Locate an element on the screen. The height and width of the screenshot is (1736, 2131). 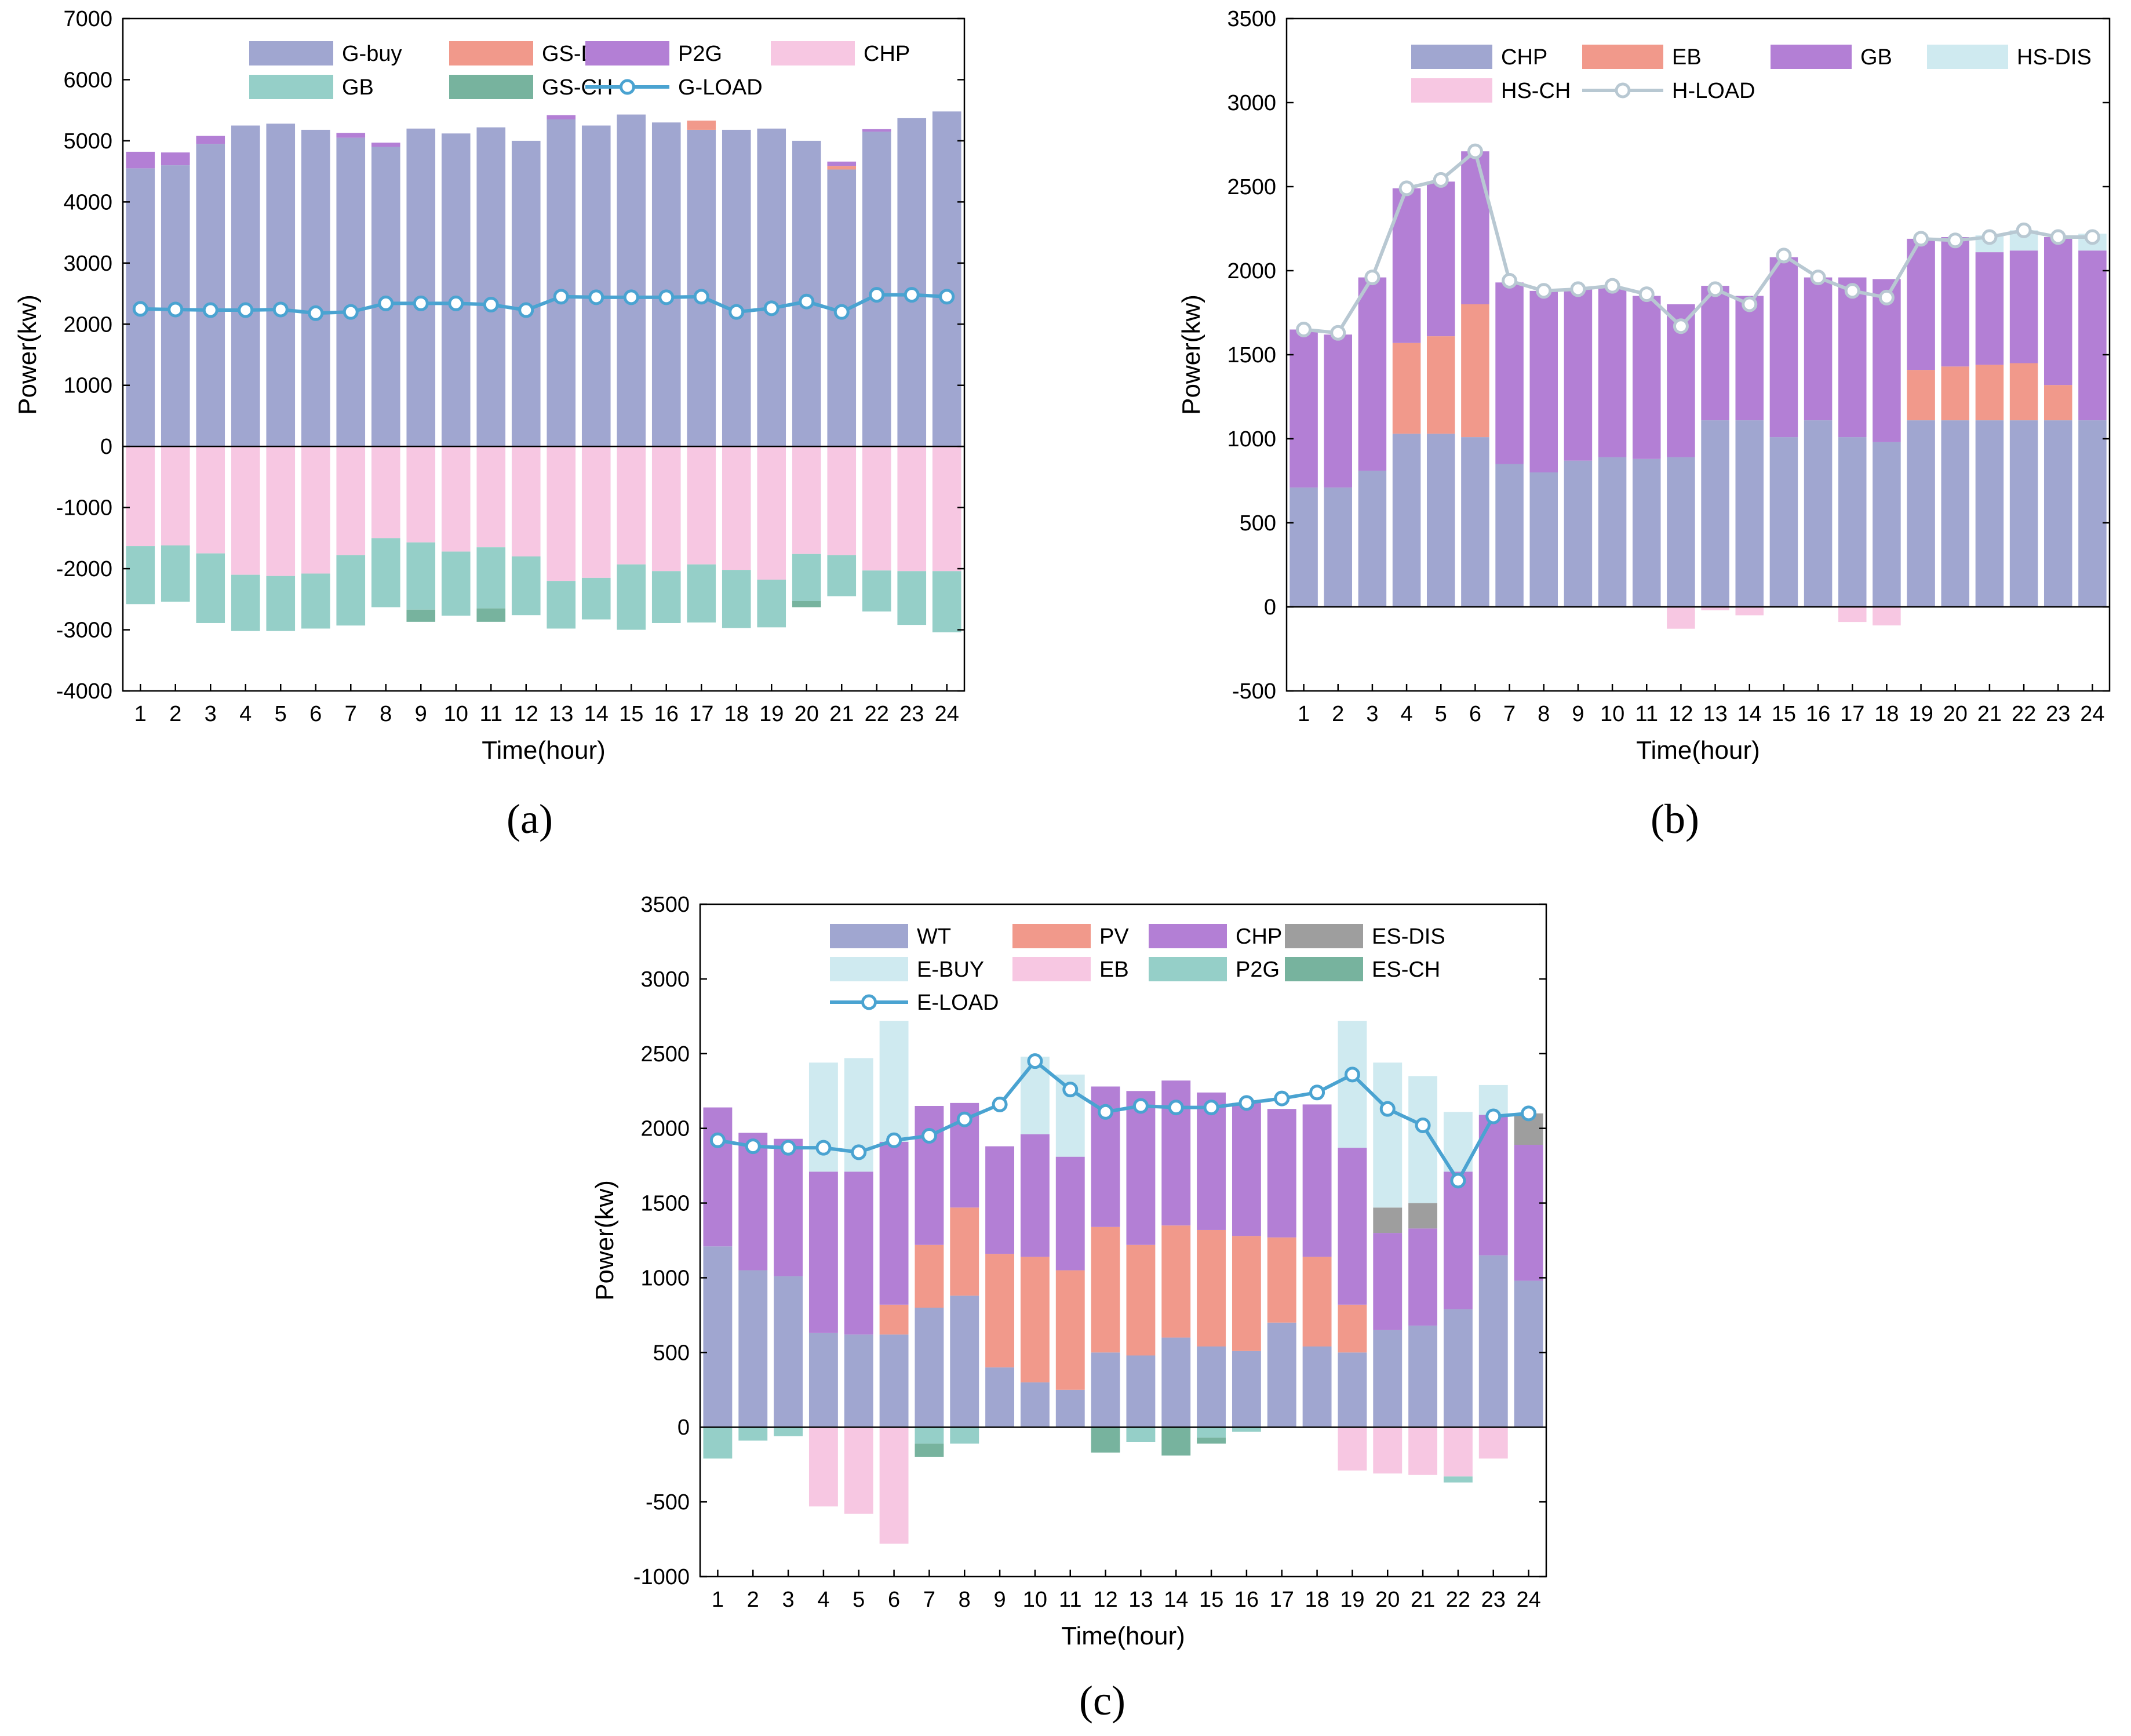
legend-label-e-load: E-LOAD is located at coordinates (958, 1003).